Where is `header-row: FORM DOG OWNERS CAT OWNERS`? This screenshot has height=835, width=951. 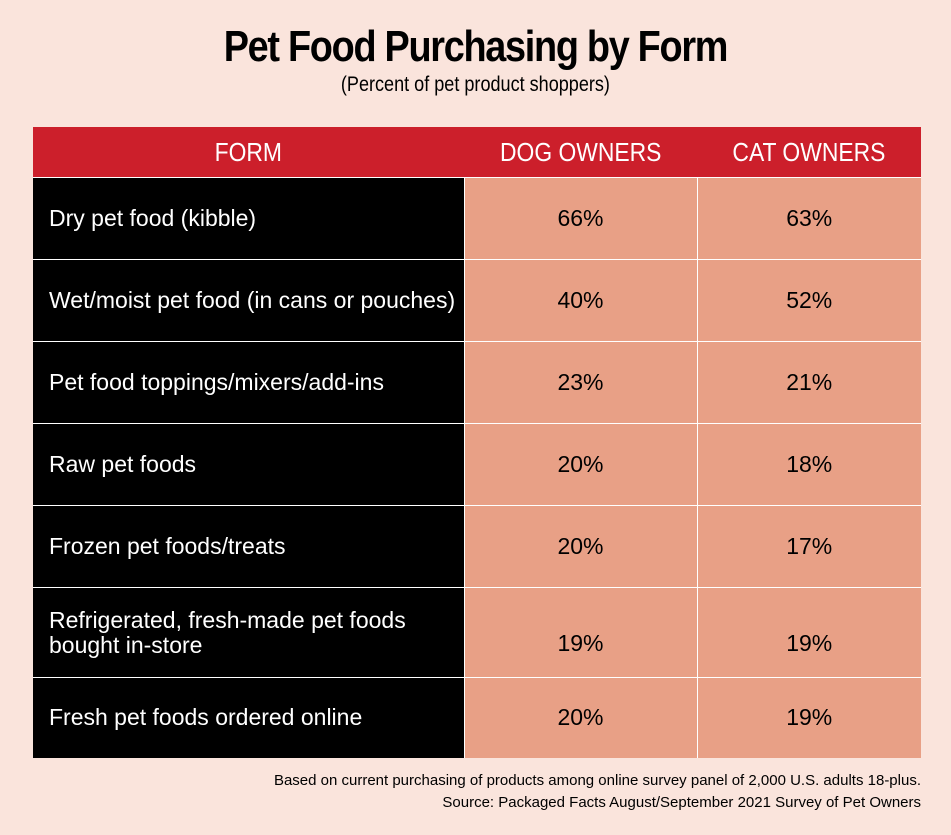 header-row: FORM DOG OWNERS CAT OWNERS is located at coordinates (477, 152).